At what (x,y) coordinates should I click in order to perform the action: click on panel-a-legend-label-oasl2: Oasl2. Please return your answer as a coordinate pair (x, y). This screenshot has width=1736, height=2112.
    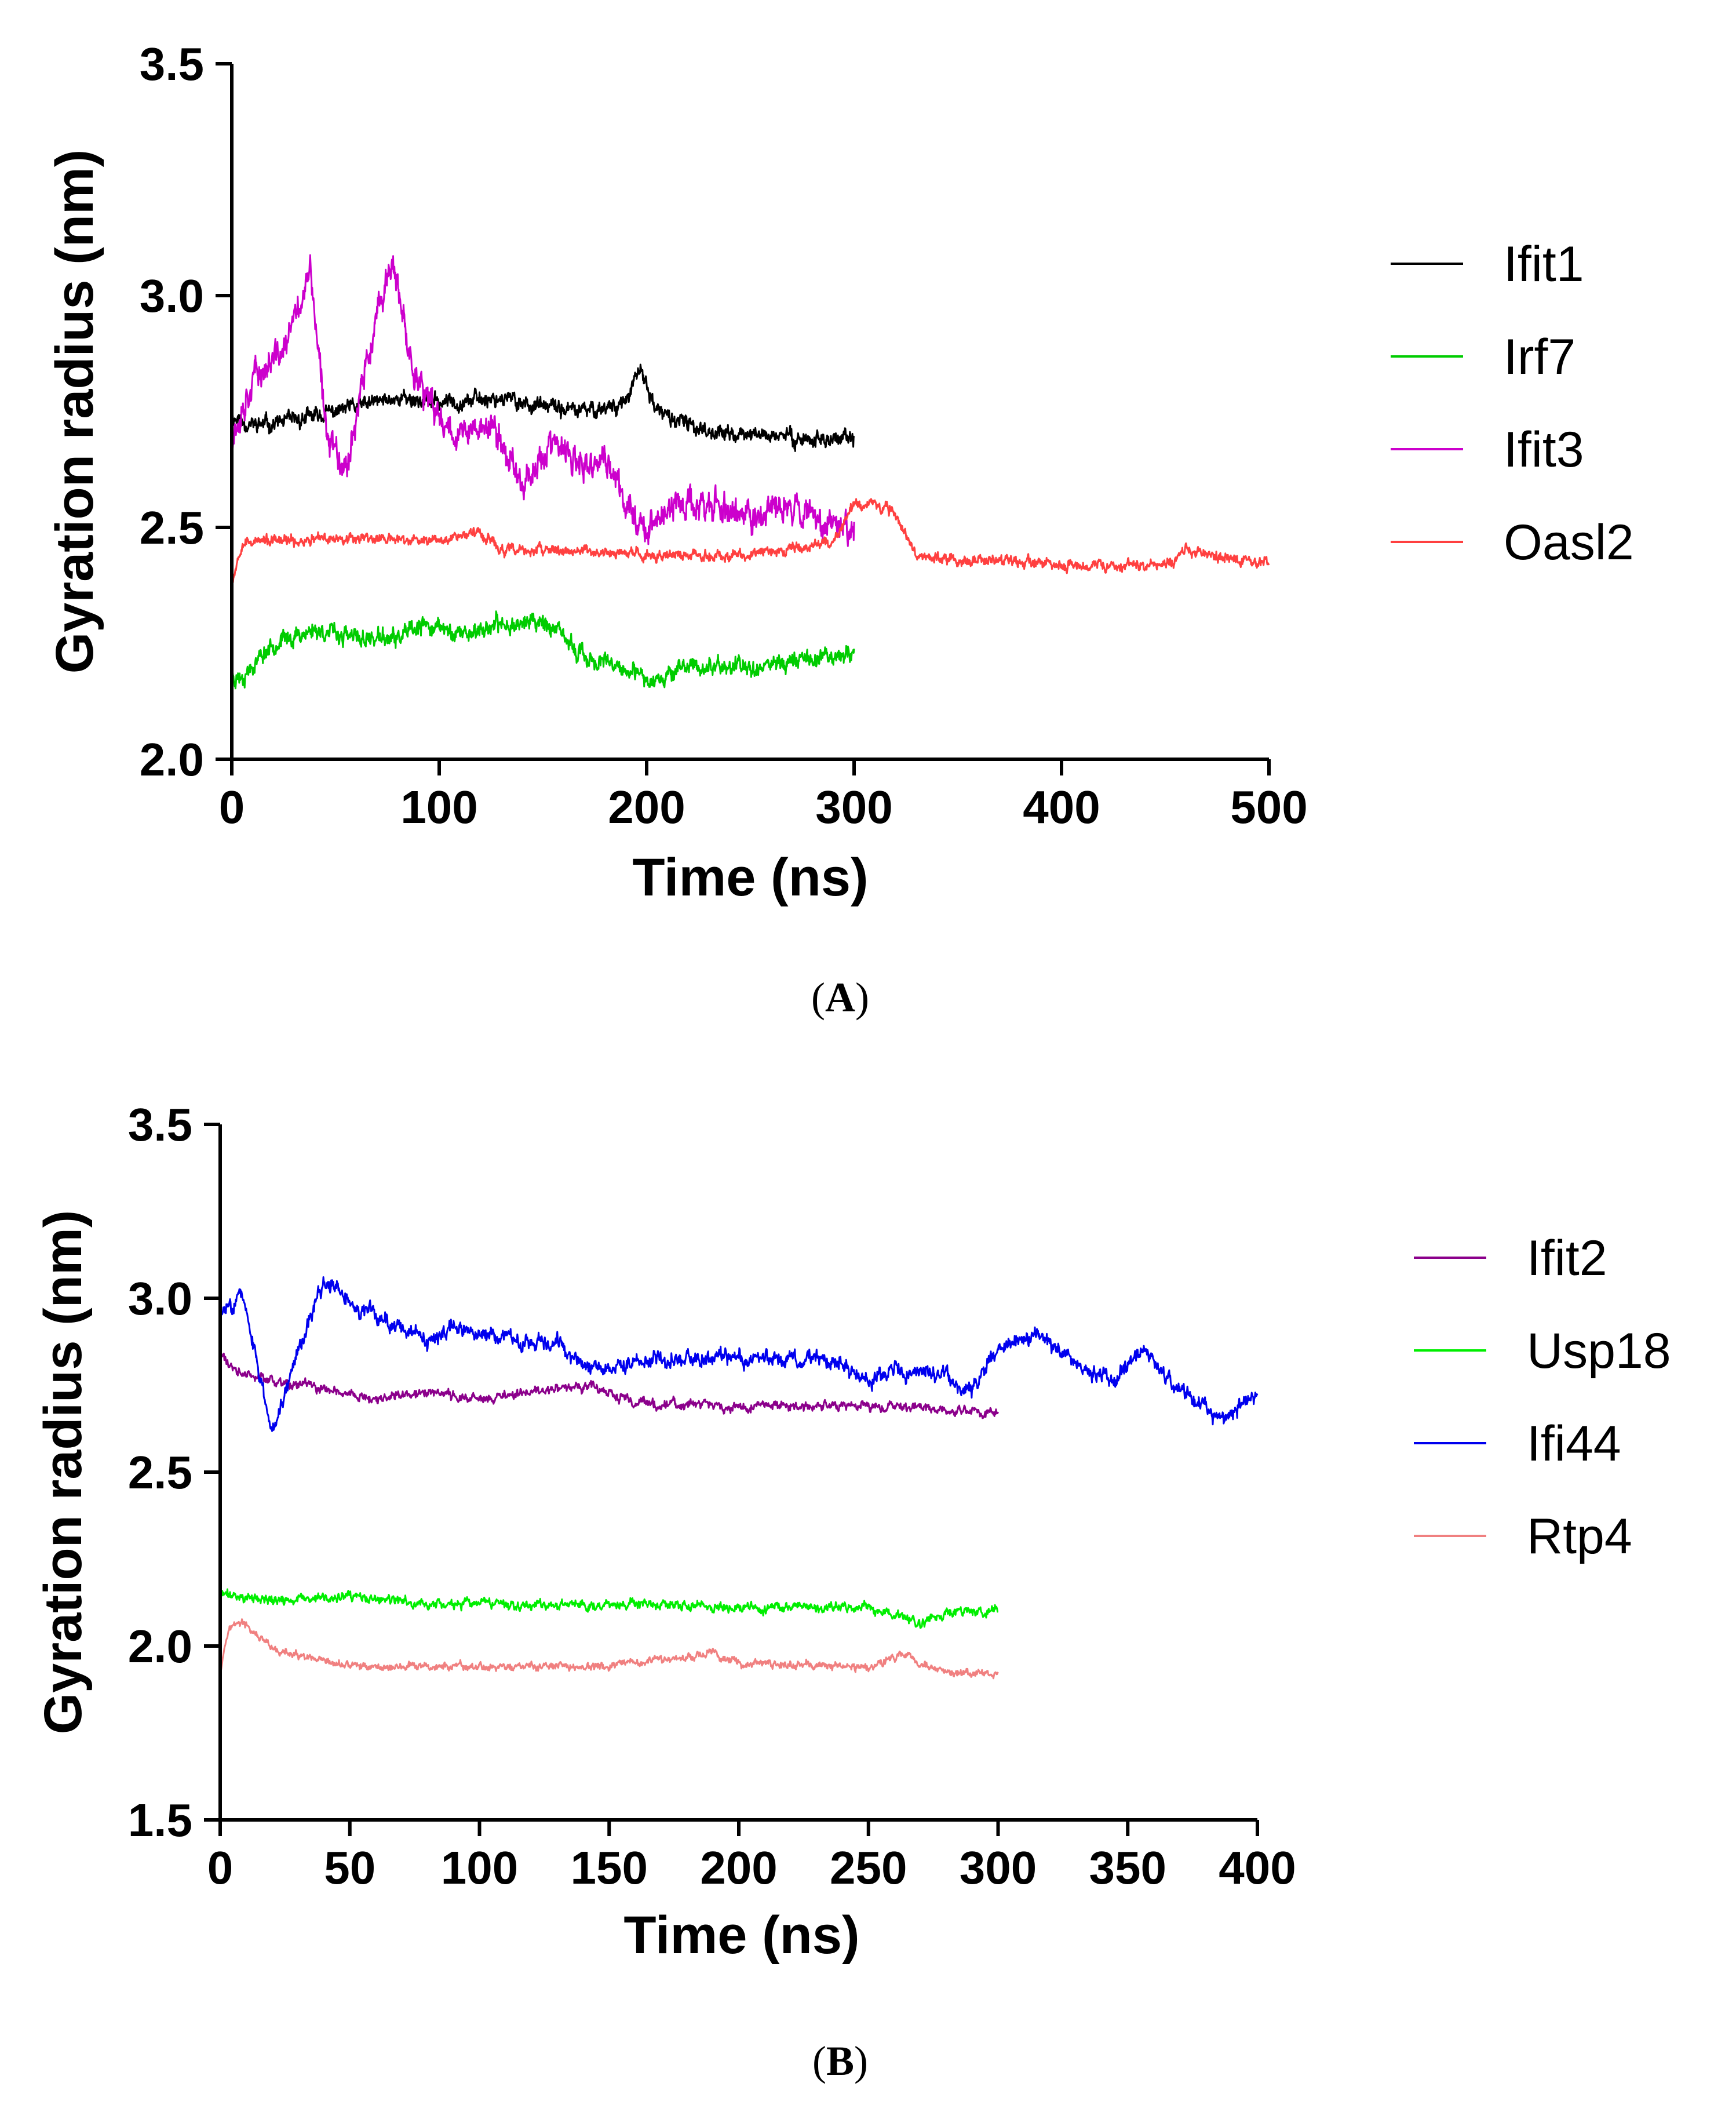
    Looking at the image, I should click on (1569, 542).